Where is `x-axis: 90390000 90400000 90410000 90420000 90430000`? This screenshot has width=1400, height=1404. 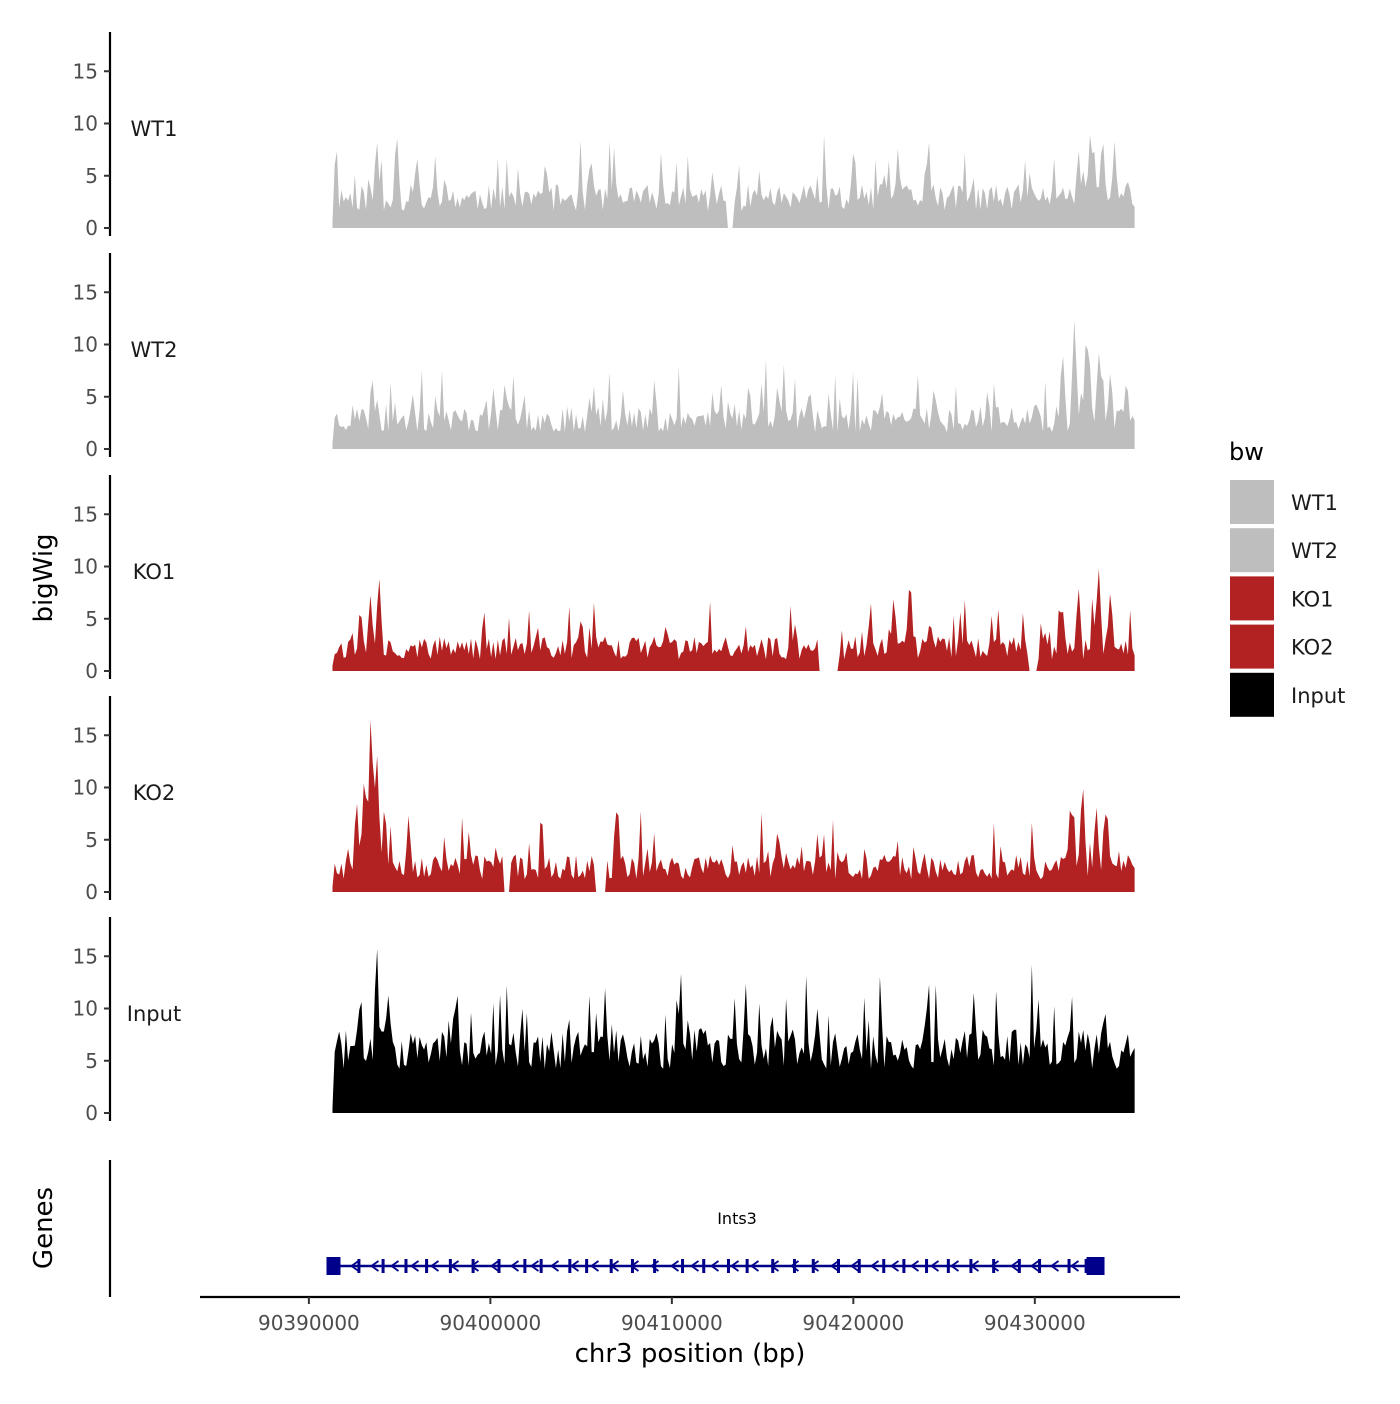 x-axis: 90390000 90400000 90410000 90420000 90430000 is located at coordinates (690, 1315).